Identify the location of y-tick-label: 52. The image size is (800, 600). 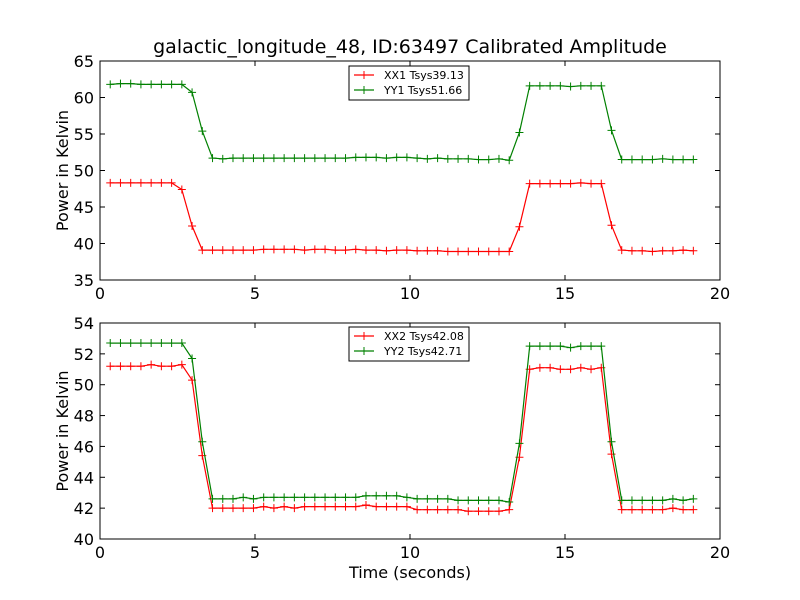
(84, 354).